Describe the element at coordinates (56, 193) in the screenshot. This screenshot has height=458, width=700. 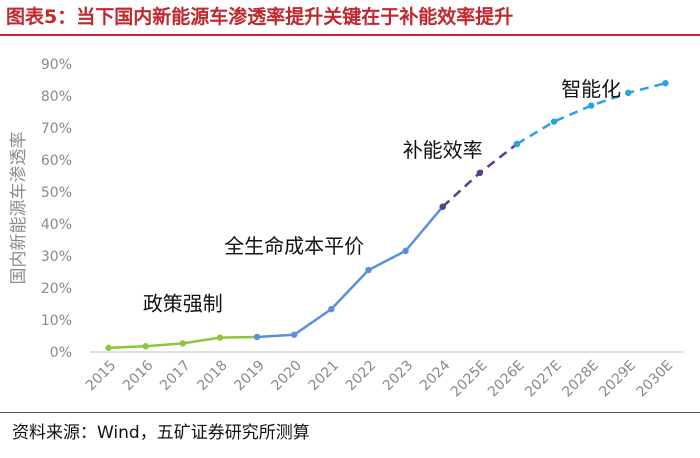
I see `y-tick-label: 50%` at that location.